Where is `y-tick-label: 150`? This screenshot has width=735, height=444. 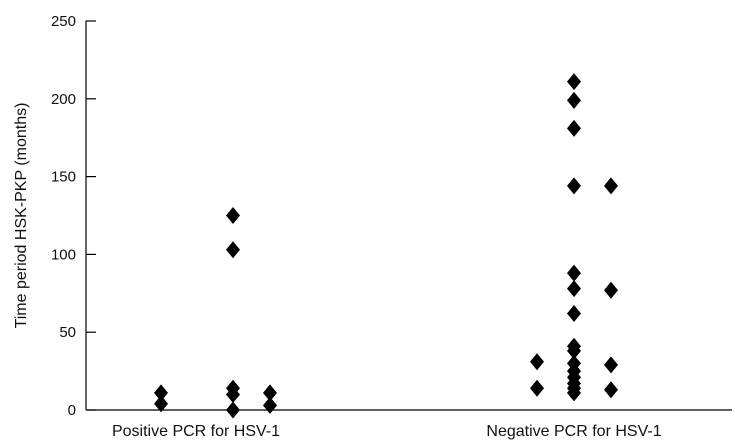 y-tick-label: 150 is located at coordinates (63, 177).